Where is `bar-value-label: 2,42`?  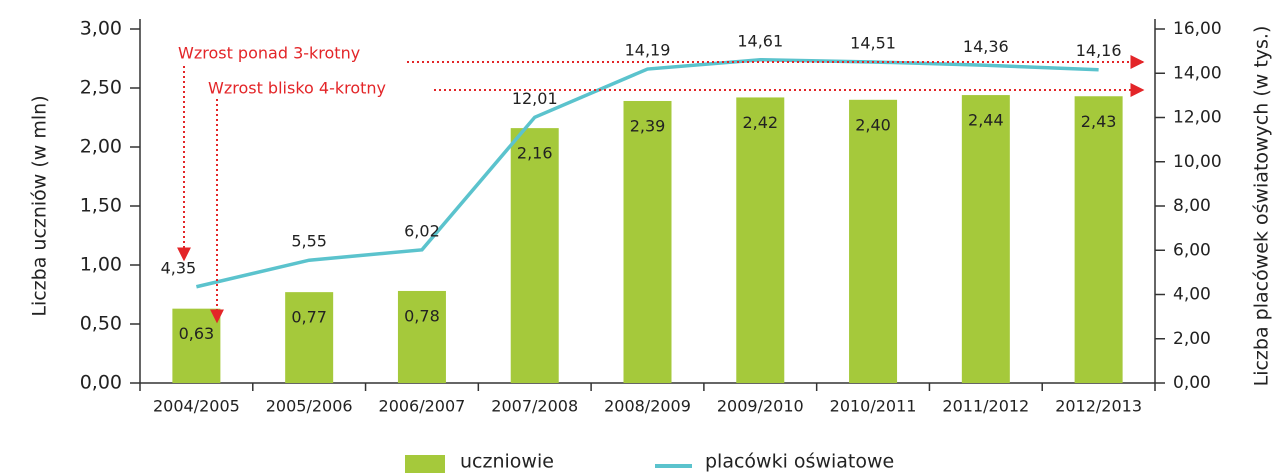
bar-value-label: 2,42 is located at coordinates (760, 122).